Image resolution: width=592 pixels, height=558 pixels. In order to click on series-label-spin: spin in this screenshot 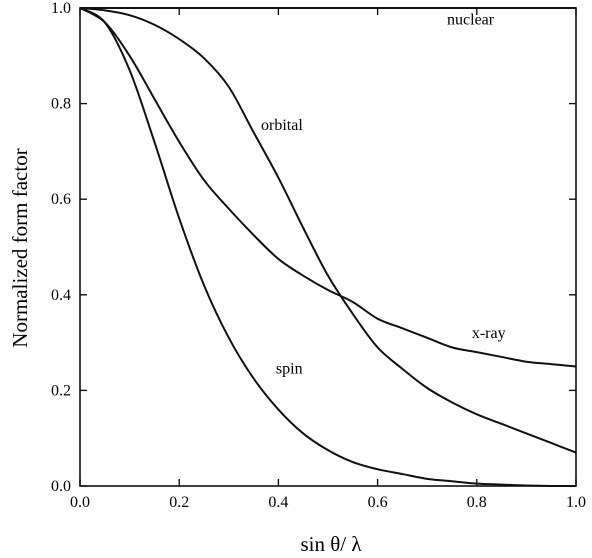, I will do `click(289, 369)`.